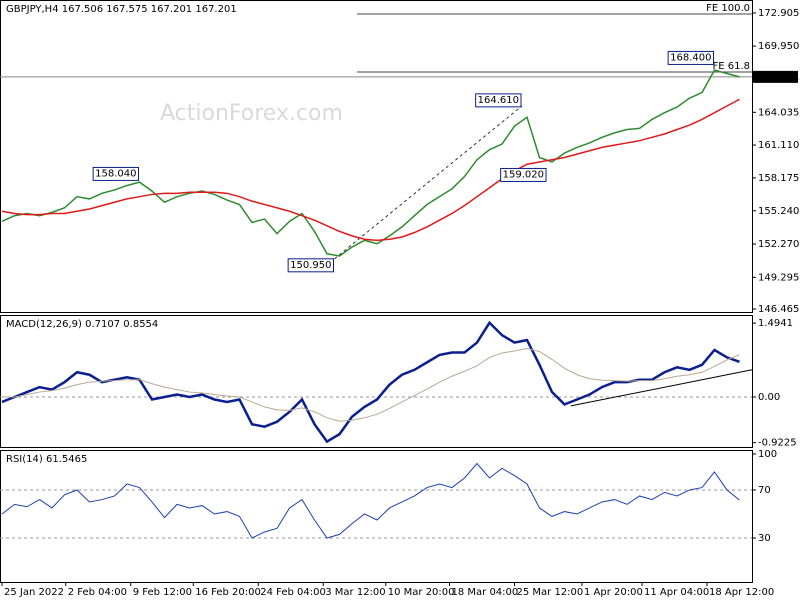 The width and height of the screenshot is (800, 600). I want to click on watermark: ActionForex.com, so click(251, 113).